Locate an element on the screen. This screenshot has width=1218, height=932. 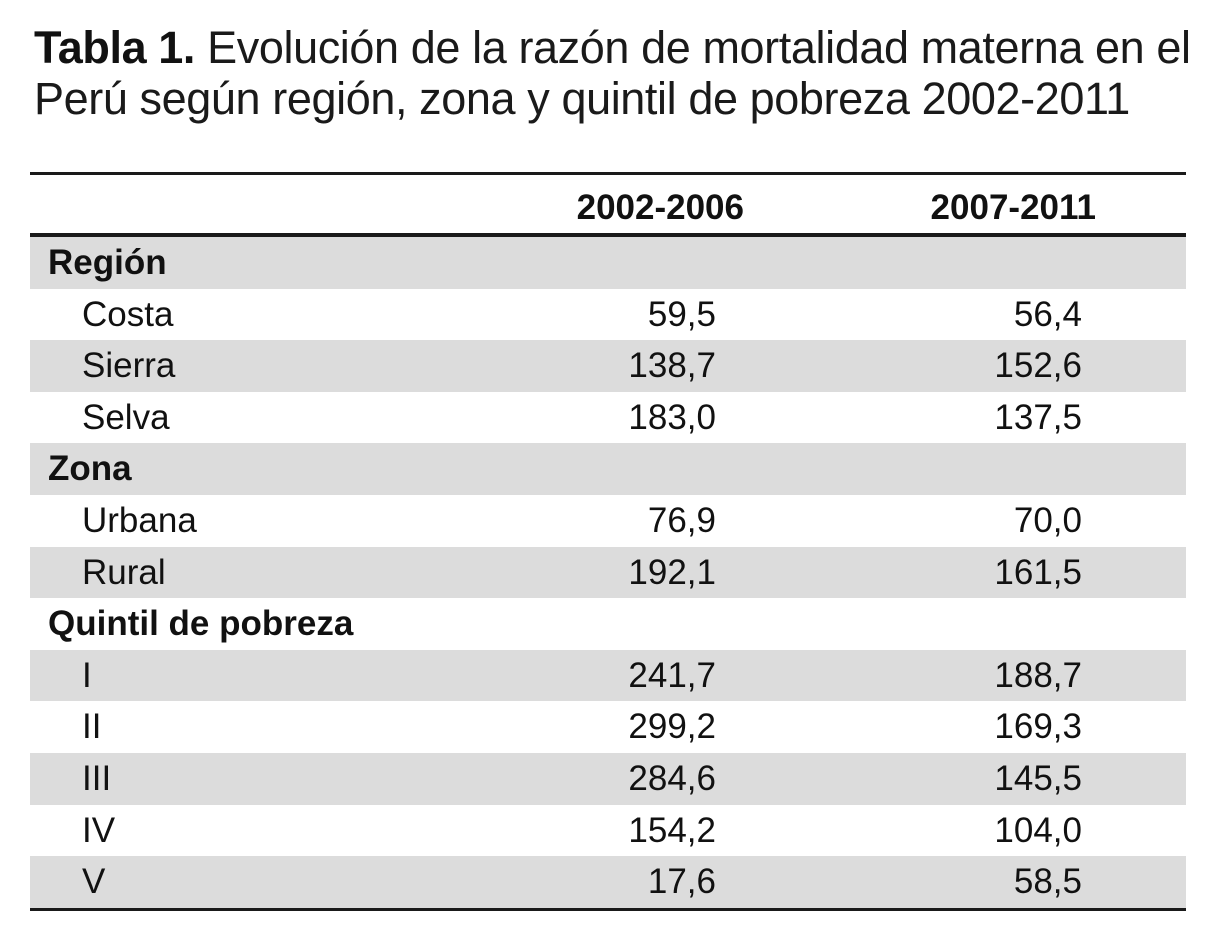
cell-2002-2006: 241,7 is located at coordinates (672, 676).